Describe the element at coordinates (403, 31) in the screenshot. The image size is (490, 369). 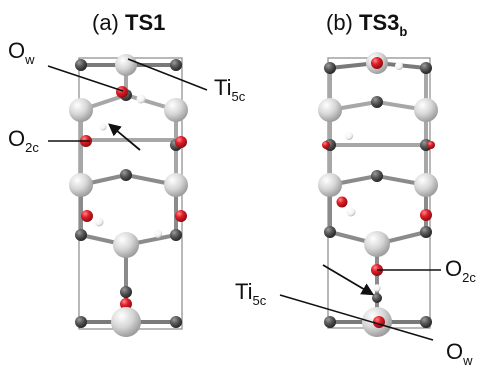
I see `panel-b-name-sub: b` at that location.